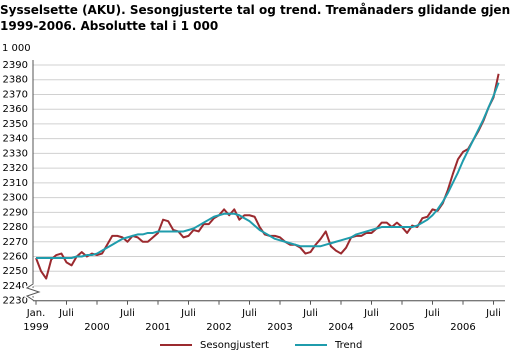 The height and width of the screenshot is (358, 511). I want to click on y-tick-label: 2300, so click(15, 198).